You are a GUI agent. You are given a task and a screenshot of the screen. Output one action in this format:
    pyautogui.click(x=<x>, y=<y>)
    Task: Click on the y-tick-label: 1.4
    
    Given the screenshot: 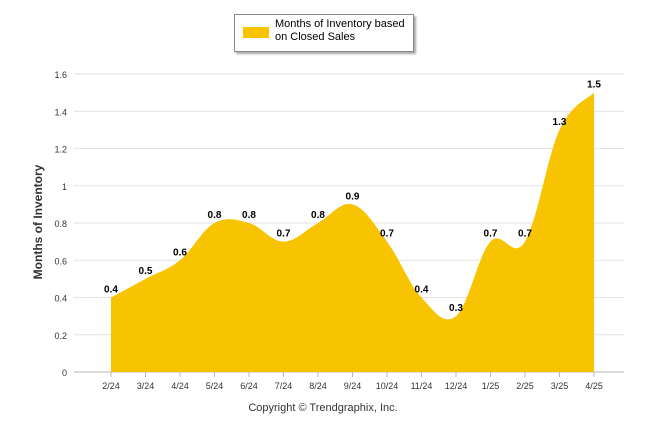 What is the action you would take?
    pyautogui.click(x=60, y=112)
    